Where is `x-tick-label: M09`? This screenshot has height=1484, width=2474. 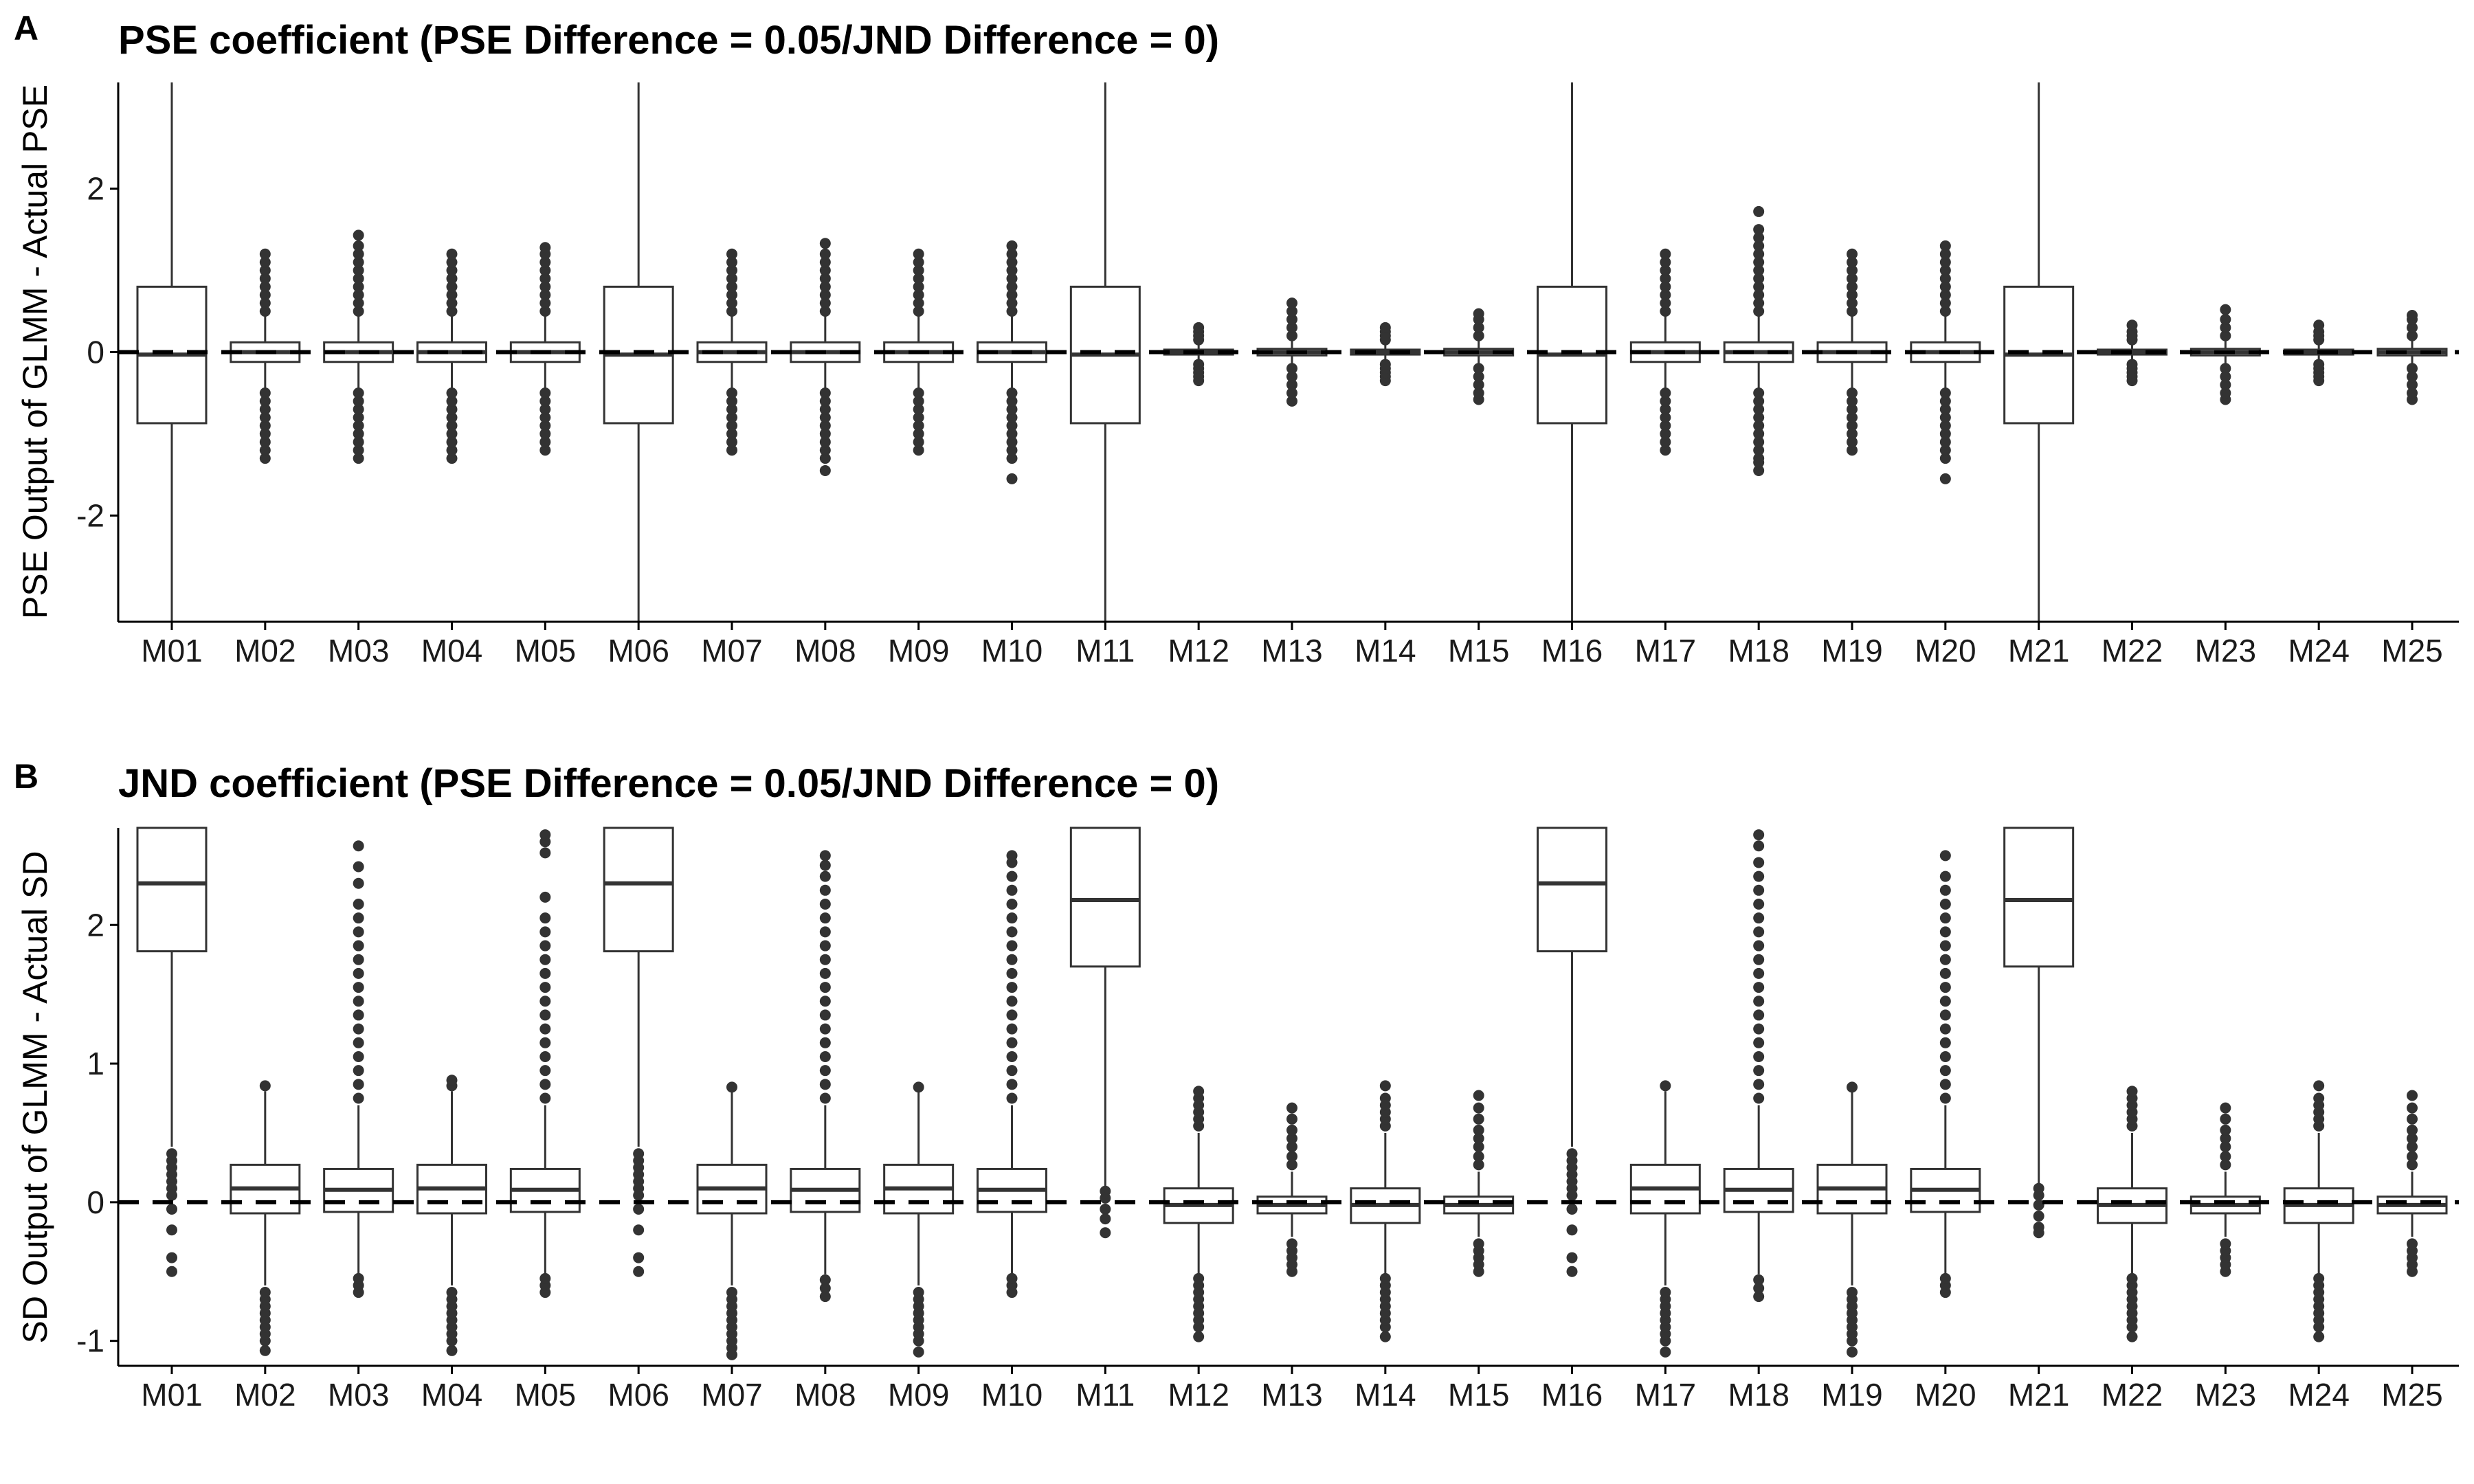 x-tick-label: M09 is located at coordinates (918, 650).